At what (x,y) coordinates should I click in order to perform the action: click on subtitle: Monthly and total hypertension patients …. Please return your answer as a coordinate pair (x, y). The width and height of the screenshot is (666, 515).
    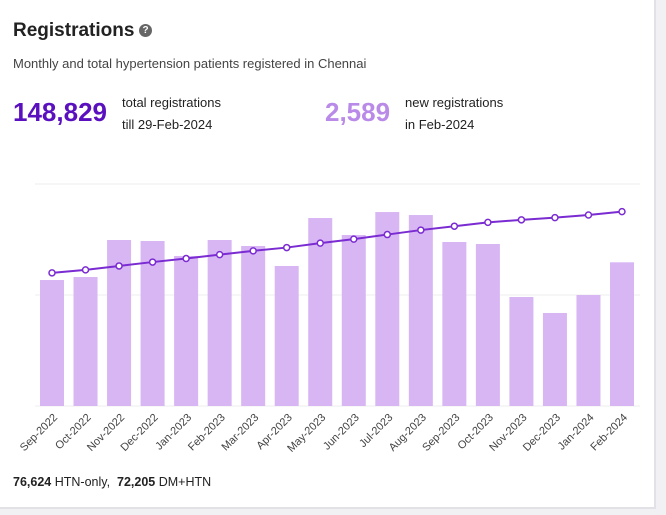
    Looking at the image, I should click on (190, 63).